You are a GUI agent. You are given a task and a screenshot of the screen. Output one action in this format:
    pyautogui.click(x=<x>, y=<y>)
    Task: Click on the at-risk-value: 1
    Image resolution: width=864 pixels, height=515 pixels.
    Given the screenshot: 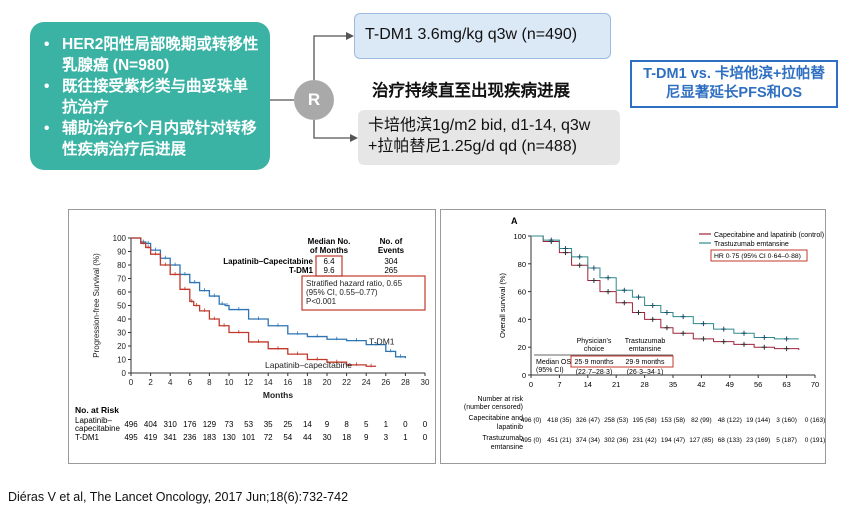 What is the action you would take?
    pyautogui.click(x=386, y=424)
    